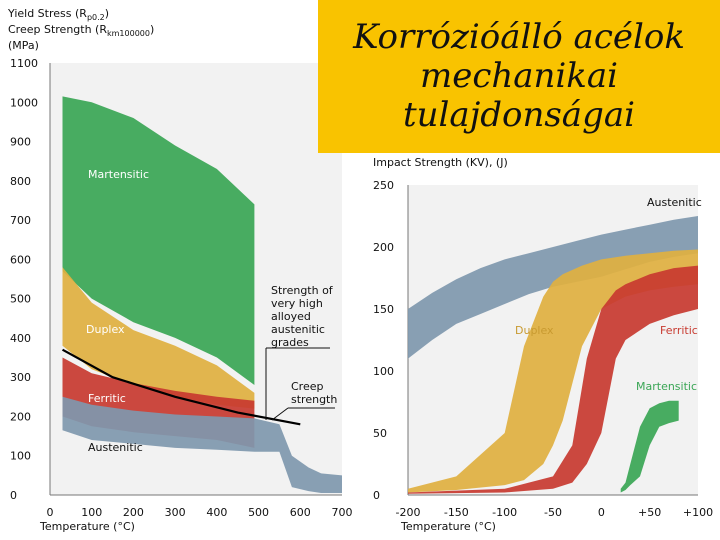 The height and width of the screenshot is (540, 720). What do you see at coordinates (118, 174) in the screenshot?
I see `left-label-martensitic: Martensitic` at bounding box center [118, 174].